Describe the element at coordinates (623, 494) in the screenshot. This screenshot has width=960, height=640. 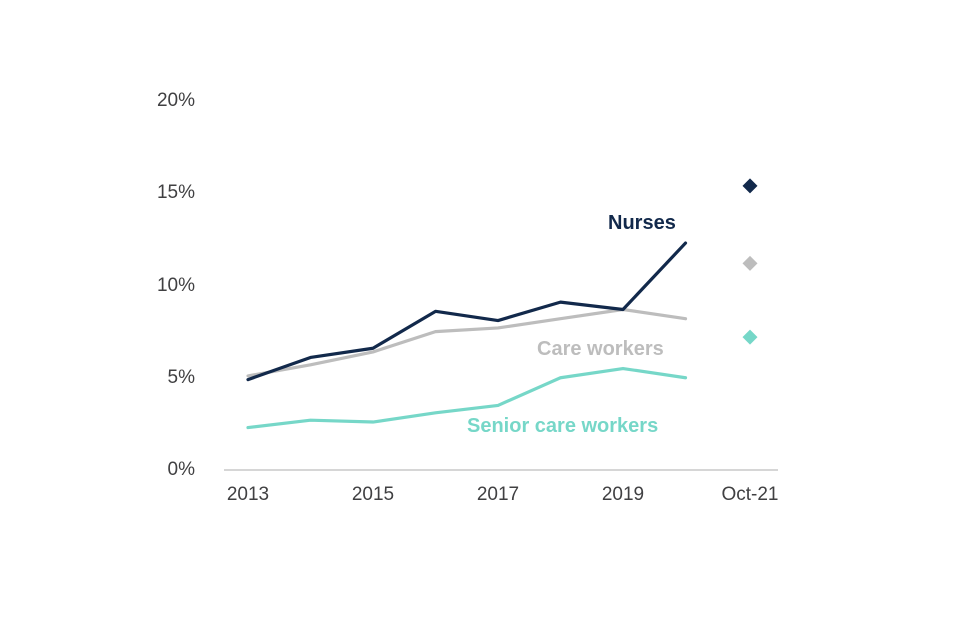
I see `x-axis-tick-label: 2019` at that location.